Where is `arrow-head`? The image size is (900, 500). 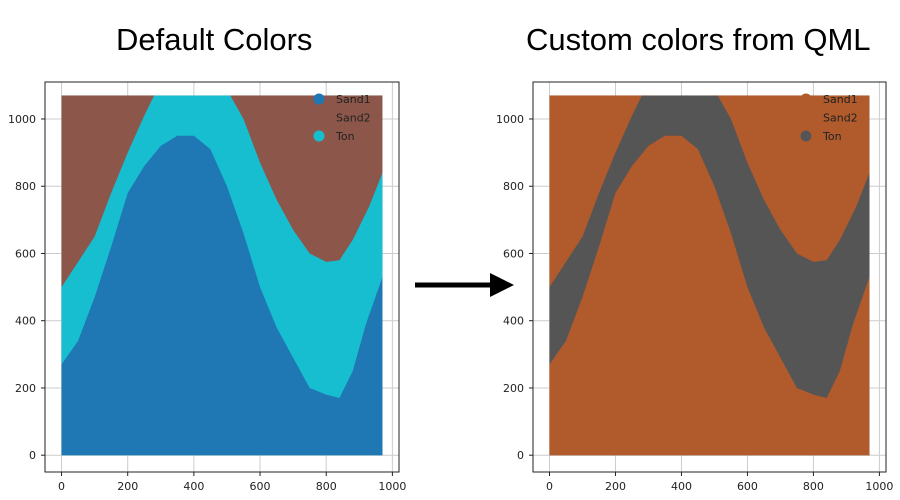
arrow-head is located at coordinates (502, 285).